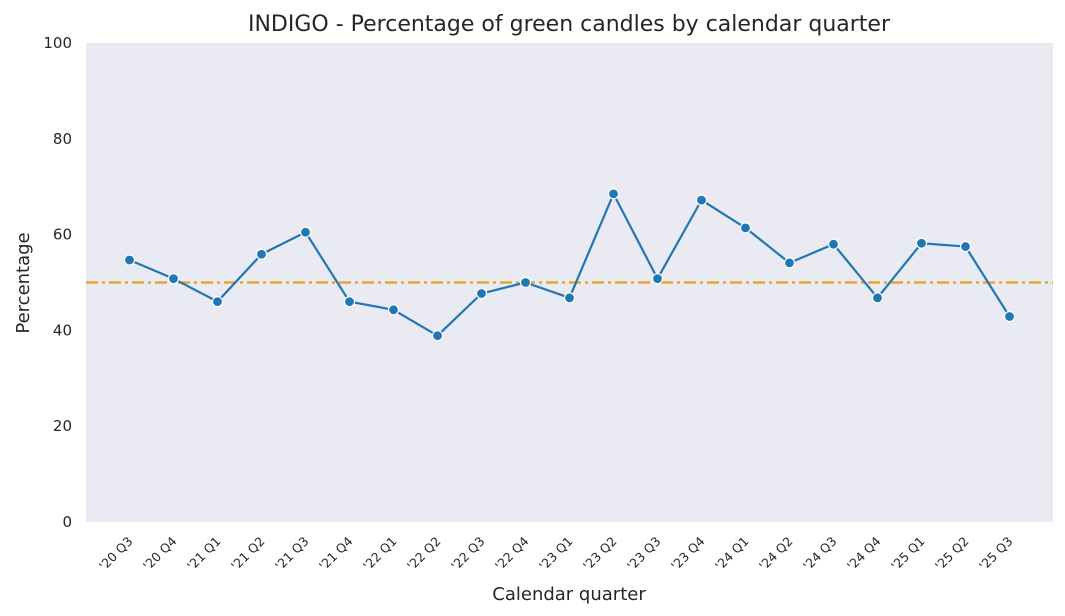 The height and width of the screenshot is (616, 1065). I want to click on x-tick-label: '22 Q2, so click(424, 554).